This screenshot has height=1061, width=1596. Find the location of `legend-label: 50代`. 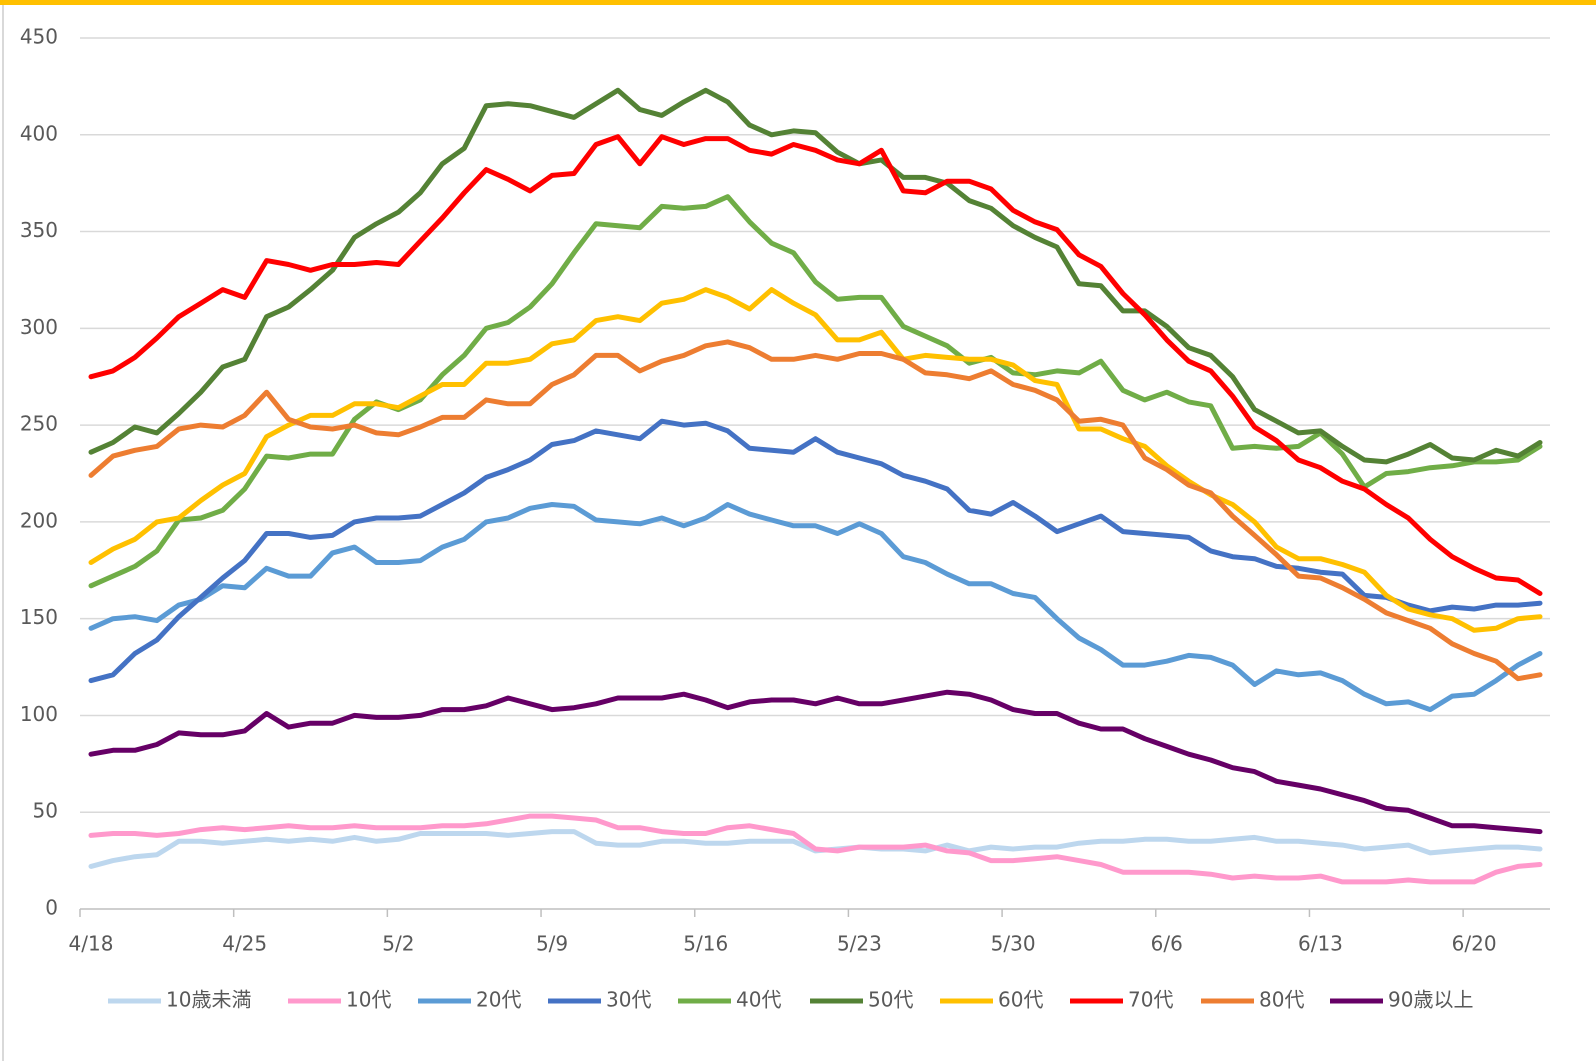

legend-label: 50代 is located at coordinates (890, 1000).